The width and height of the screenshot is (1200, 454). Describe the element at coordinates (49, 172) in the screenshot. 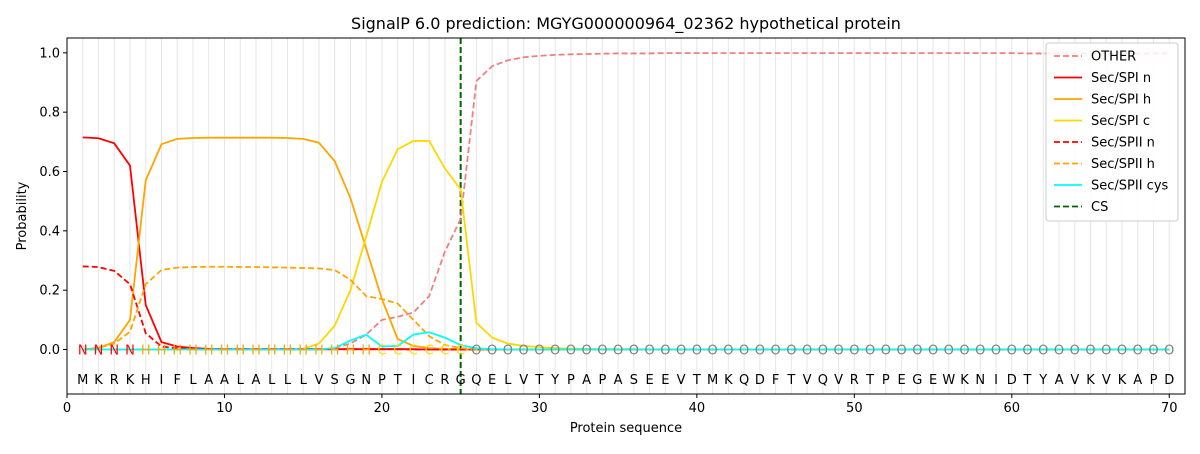

I see `y-tick-label: 0.6` at that location.